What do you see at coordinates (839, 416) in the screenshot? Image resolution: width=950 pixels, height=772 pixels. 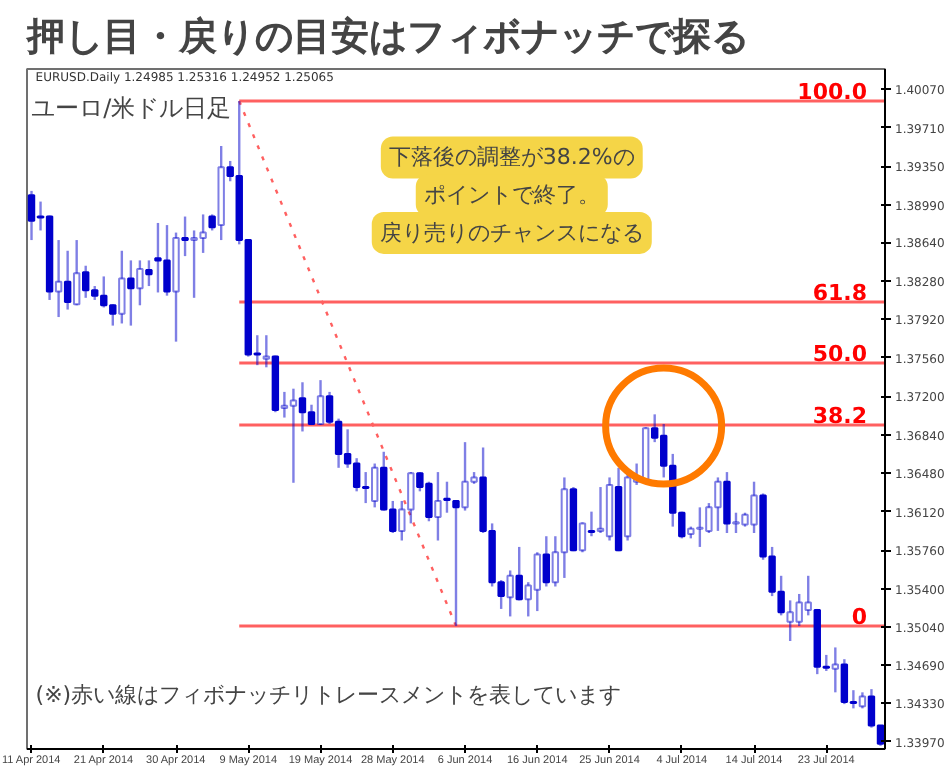 I see `annotation: 38.2` at bounding box center [839, 416].